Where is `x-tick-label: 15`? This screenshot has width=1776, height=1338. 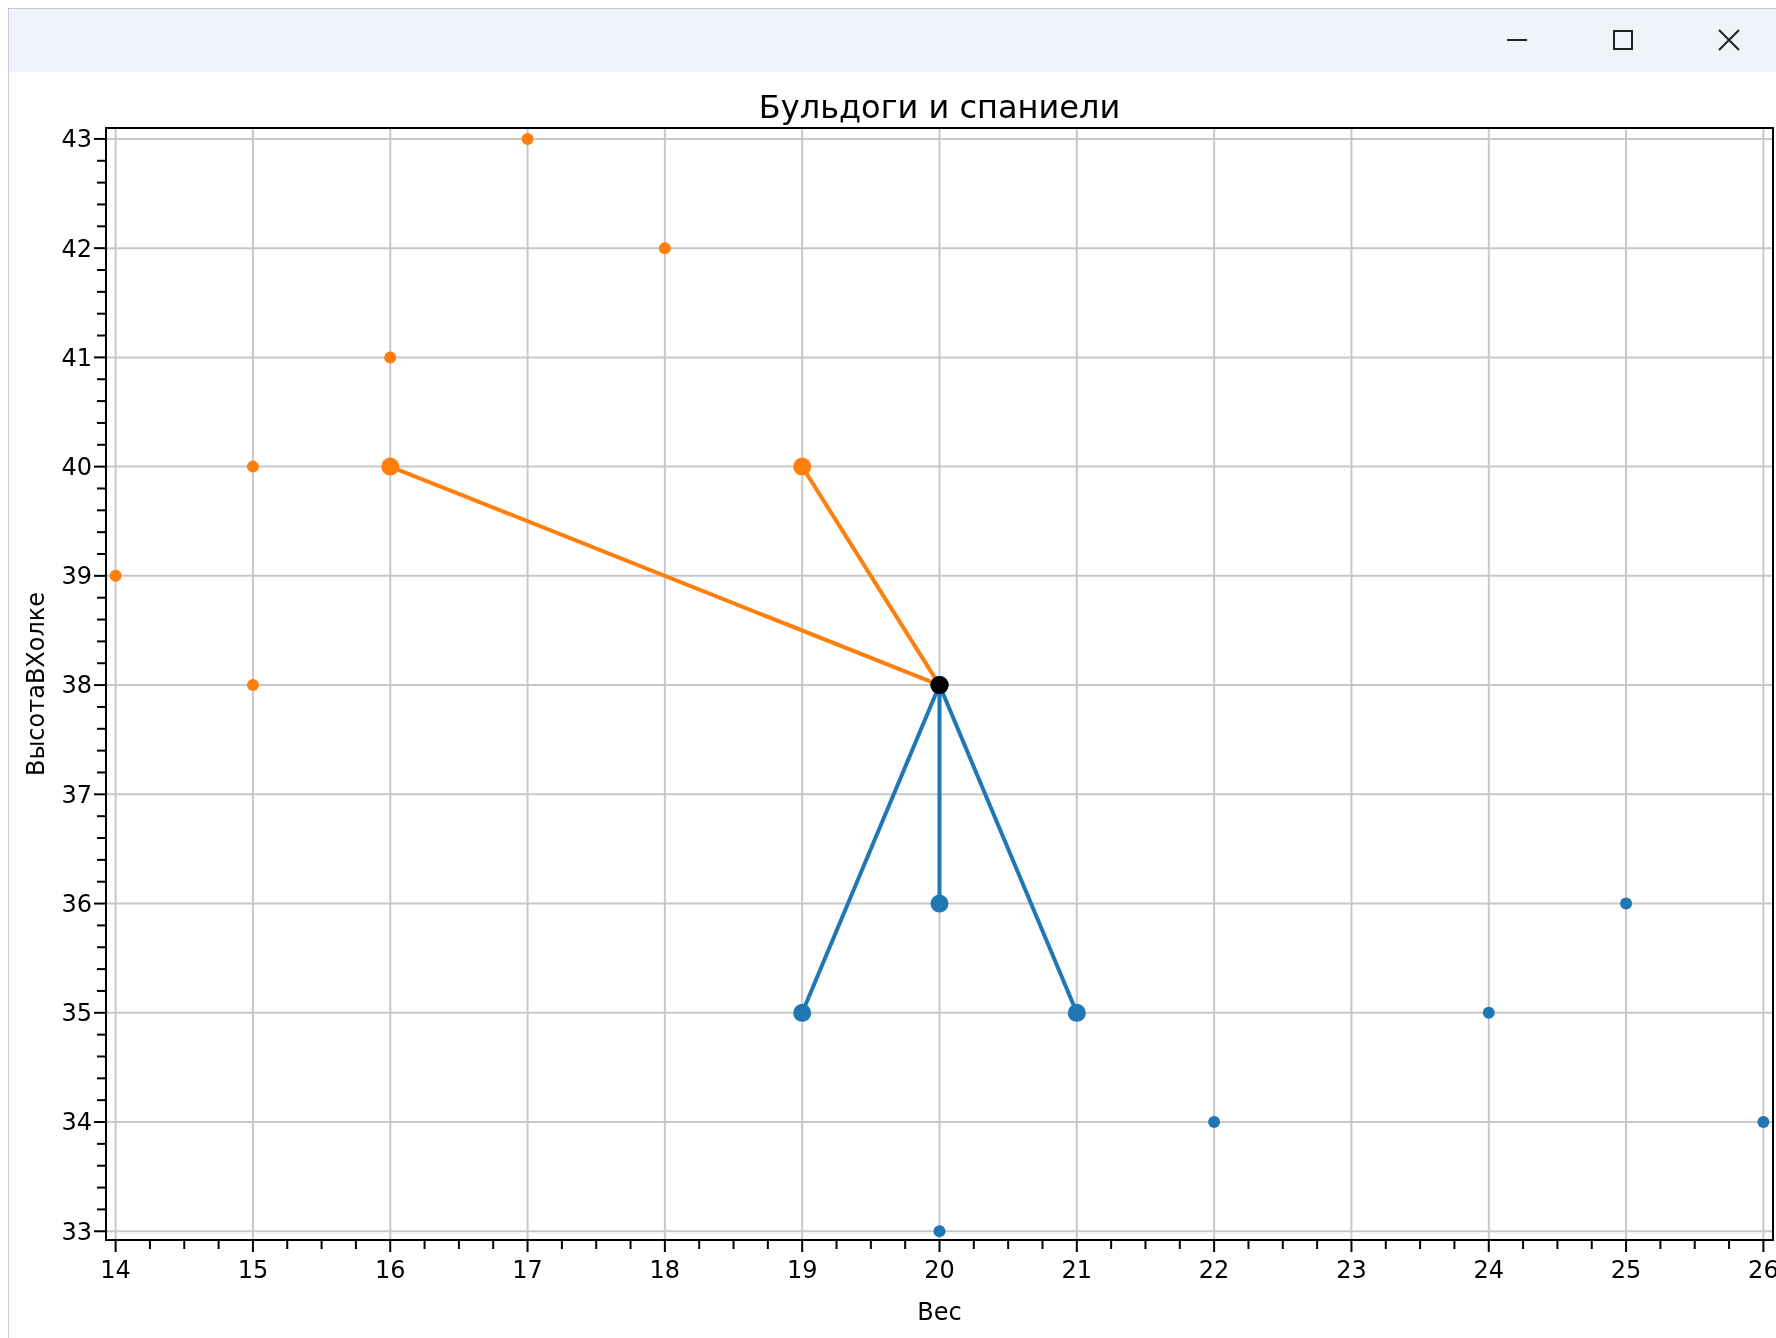 x-tick-label: 15 is located at coordinates (253, 1270).